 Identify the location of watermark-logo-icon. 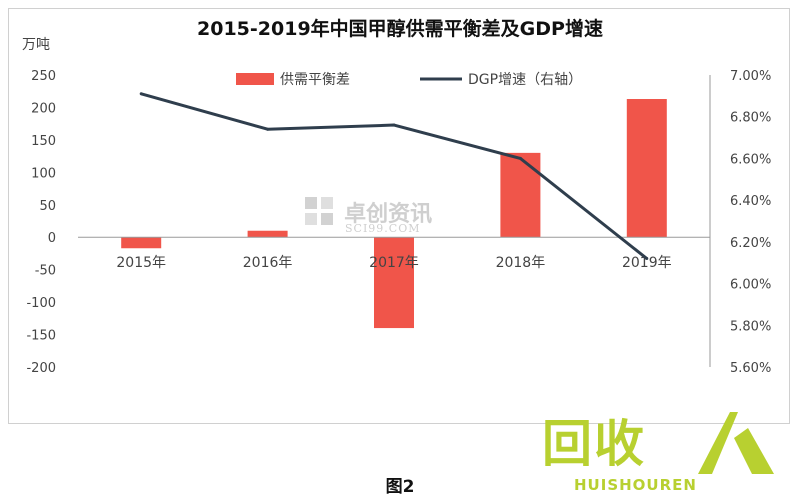
(320, 212).